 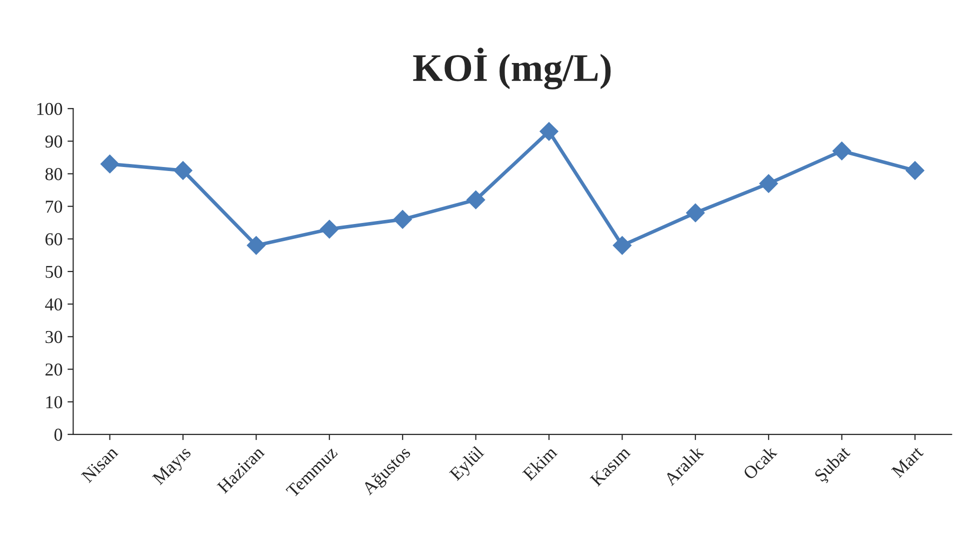 What do you see at coordinates (53, 174) in the screenshot?
I see `y-tick-label: 80` at bounding box center [53, 174].